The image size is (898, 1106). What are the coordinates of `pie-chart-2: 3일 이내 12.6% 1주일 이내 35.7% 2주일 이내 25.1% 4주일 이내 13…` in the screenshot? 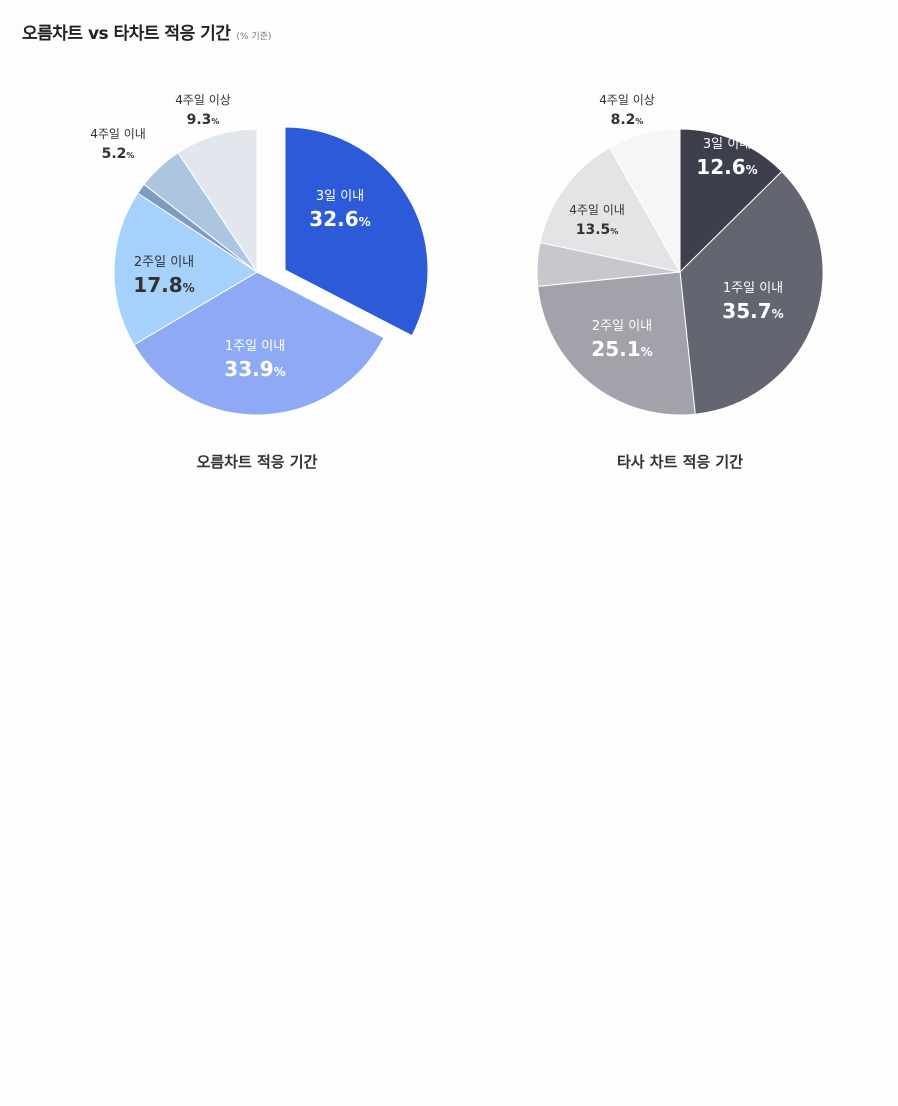 It's located at (680, 282).